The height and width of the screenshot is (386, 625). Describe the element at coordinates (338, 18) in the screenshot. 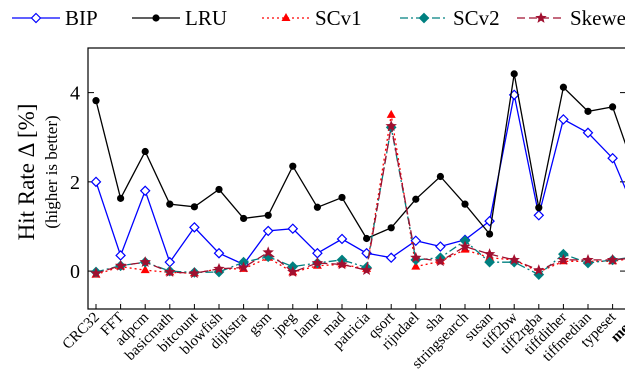

I see `legend-label-scv1: SCv1` at that location.